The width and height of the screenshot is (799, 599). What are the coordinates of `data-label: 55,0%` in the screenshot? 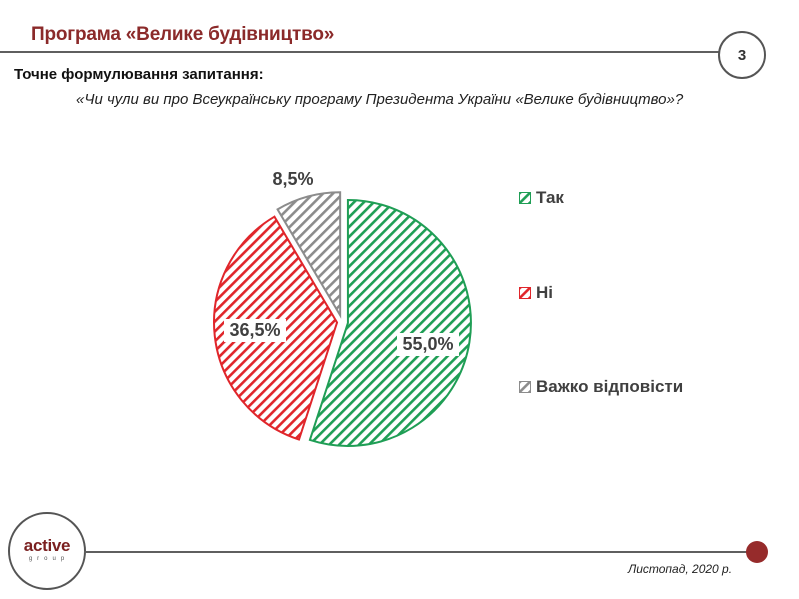 It's located at (428, 344).